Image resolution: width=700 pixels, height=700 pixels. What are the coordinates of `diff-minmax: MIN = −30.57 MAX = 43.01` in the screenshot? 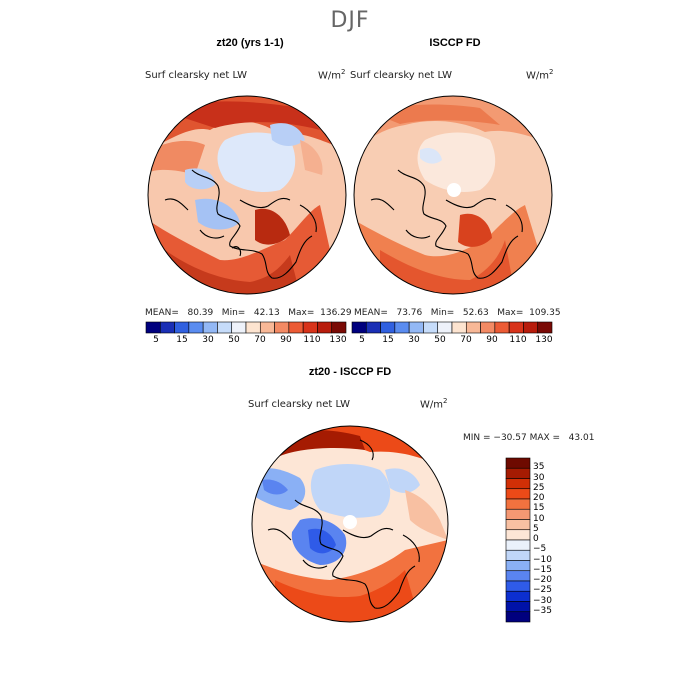 It's located at (529, 438).